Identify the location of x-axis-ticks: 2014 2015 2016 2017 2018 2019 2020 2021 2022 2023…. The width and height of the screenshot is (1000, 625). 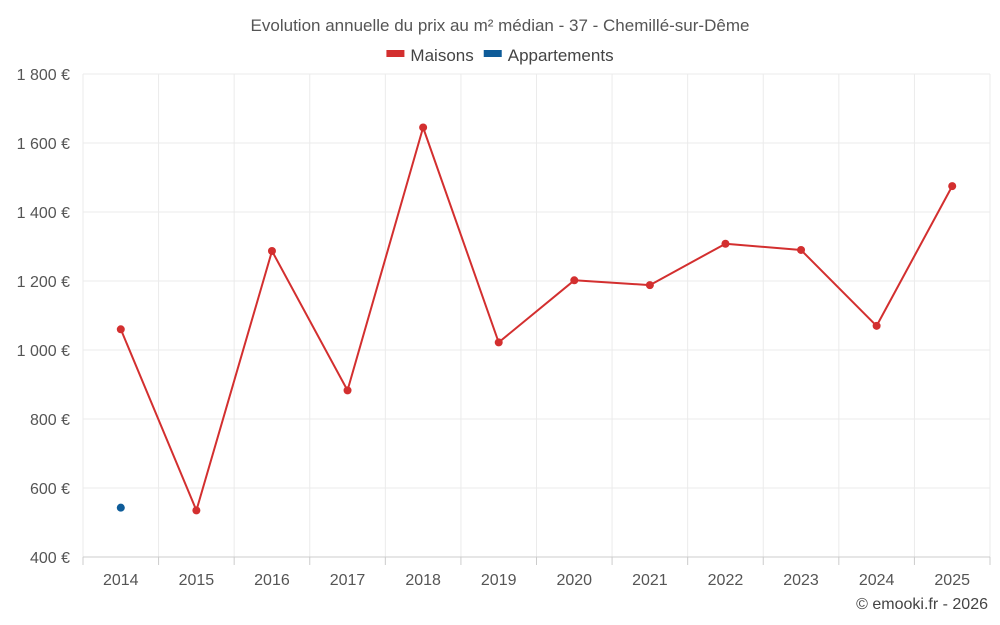
(536, 573).